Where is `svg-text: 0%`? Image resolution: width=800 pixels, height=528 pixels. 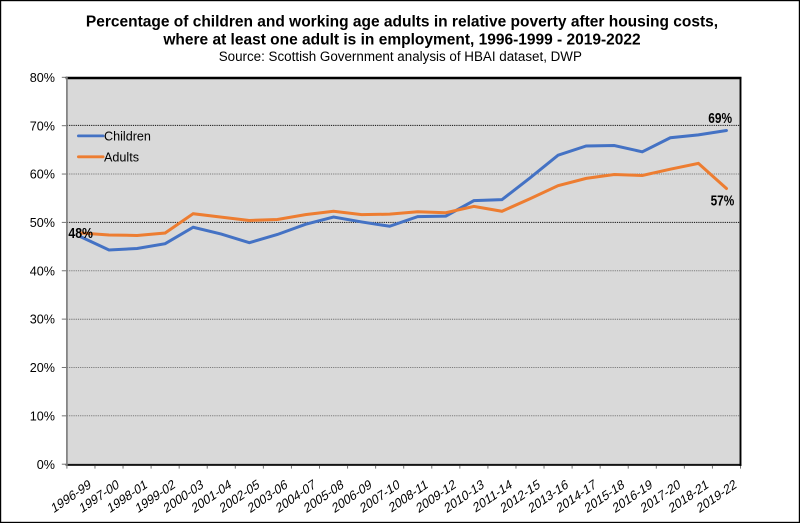
svg-text: 0% is located at coordinates (46, 465).